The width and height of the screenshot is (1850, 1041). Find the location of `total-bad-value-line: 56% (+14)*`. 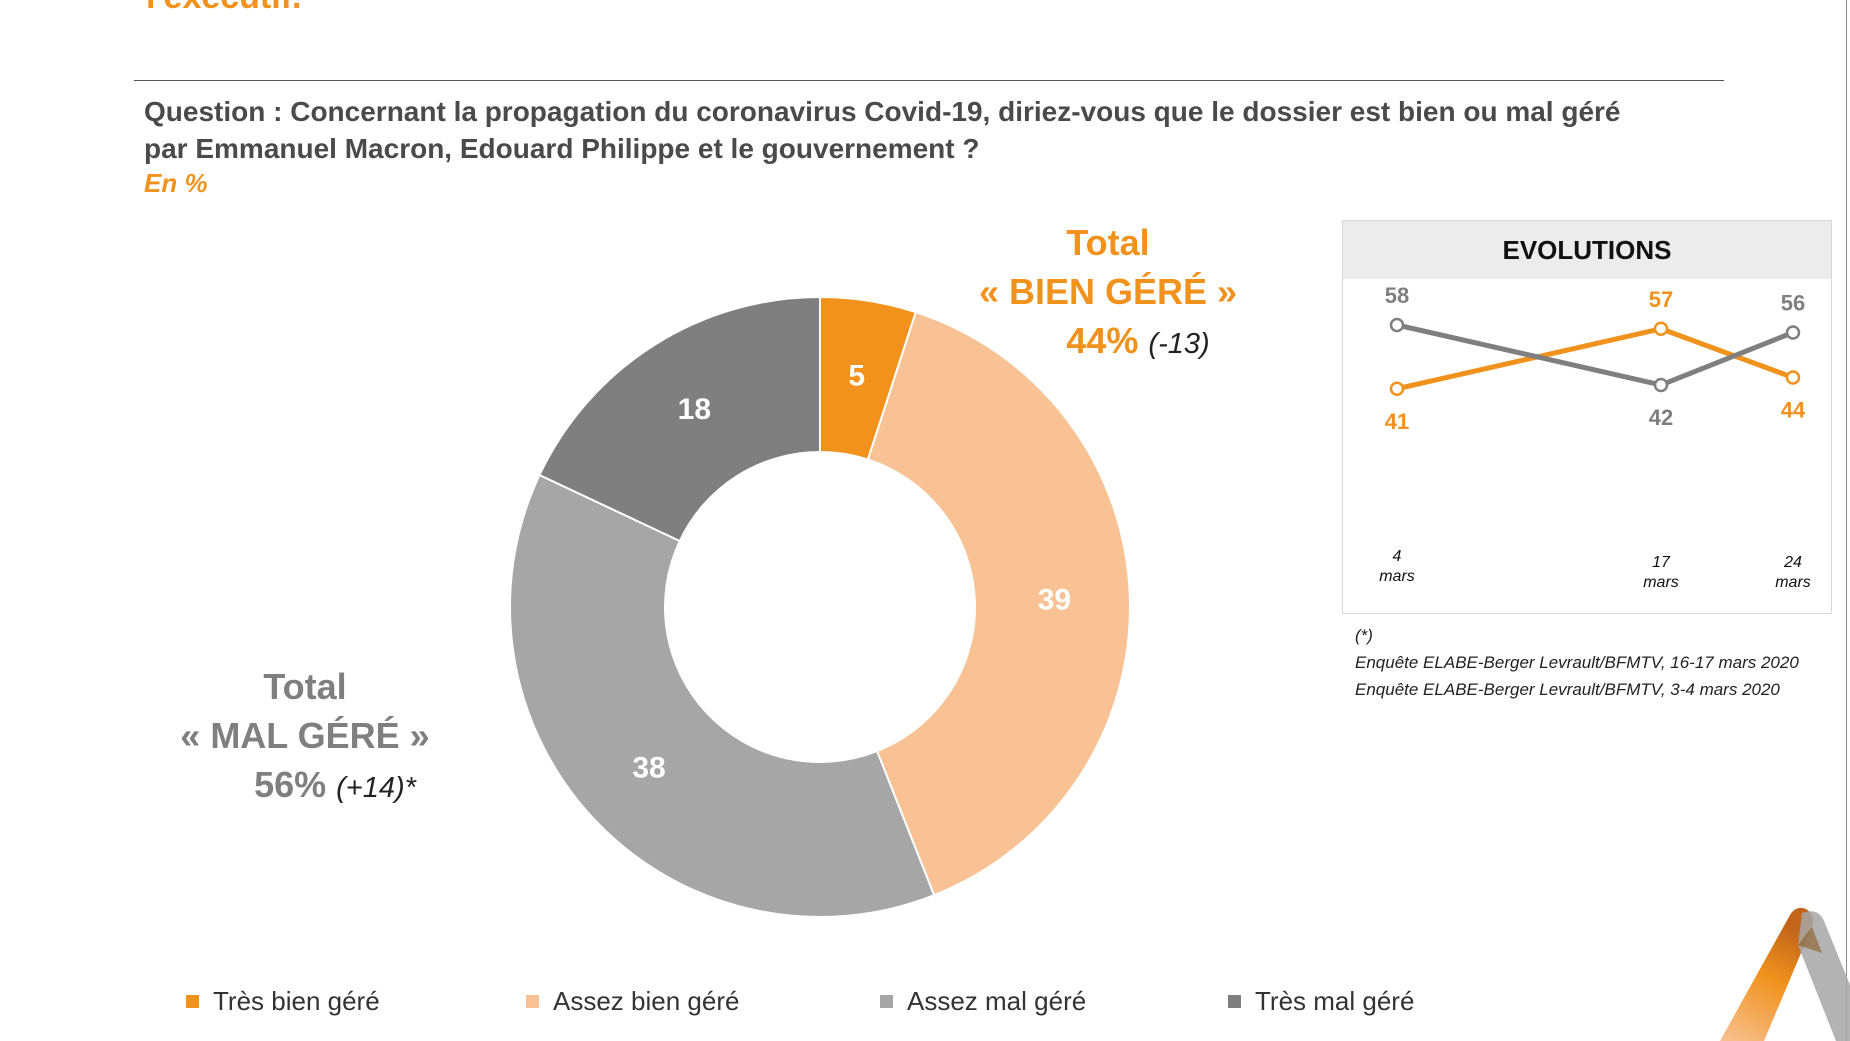

total-bad-value-line: 56% (+14)* is located at coordinates (305, 786).